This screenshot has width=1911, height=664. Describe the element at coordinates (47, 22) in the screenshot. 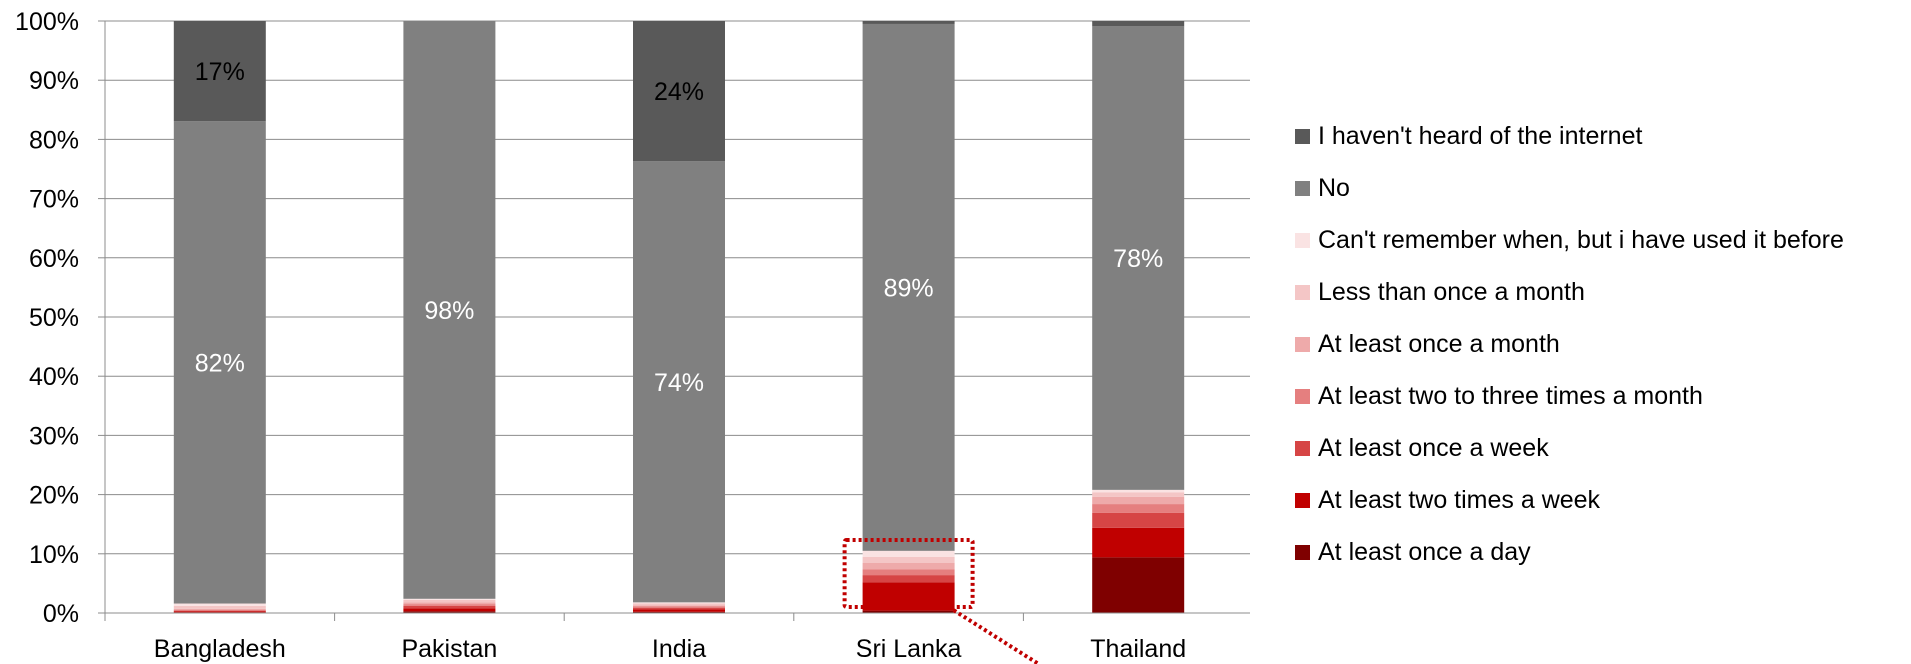

I see `y-tick-label: 100%` at that location.